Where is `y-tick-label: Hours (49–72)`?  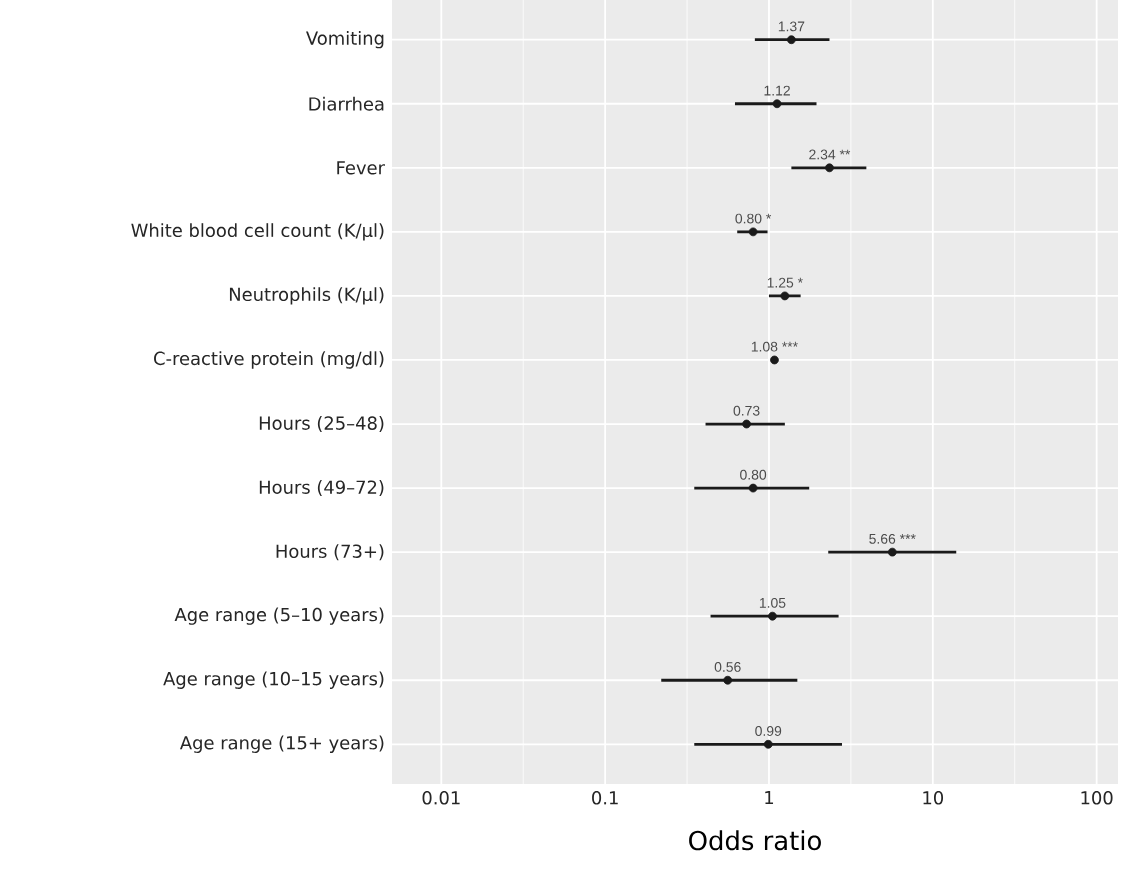 y-tick-label: Hours (49–72) is located at coordinates (321, 488).